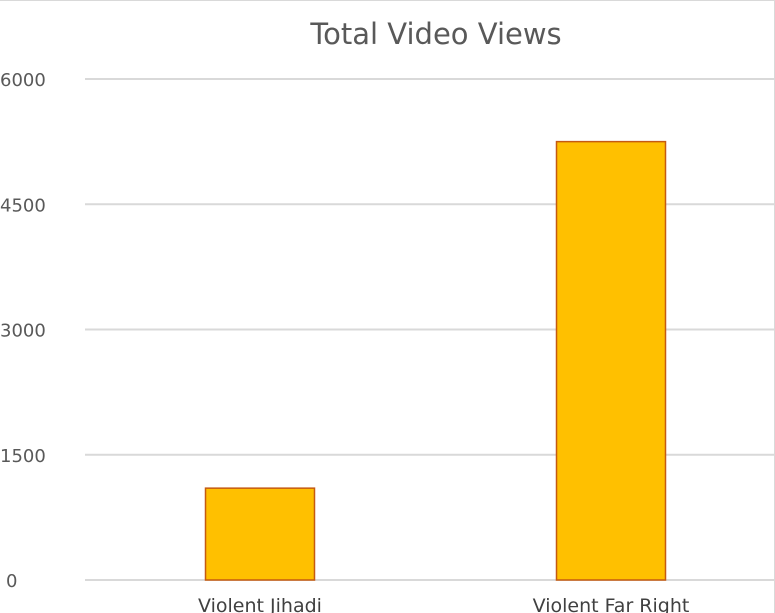 This screenshot has width=775, height=613. I want to click on y-tick-label-3000: 3000, so click(23, 331).